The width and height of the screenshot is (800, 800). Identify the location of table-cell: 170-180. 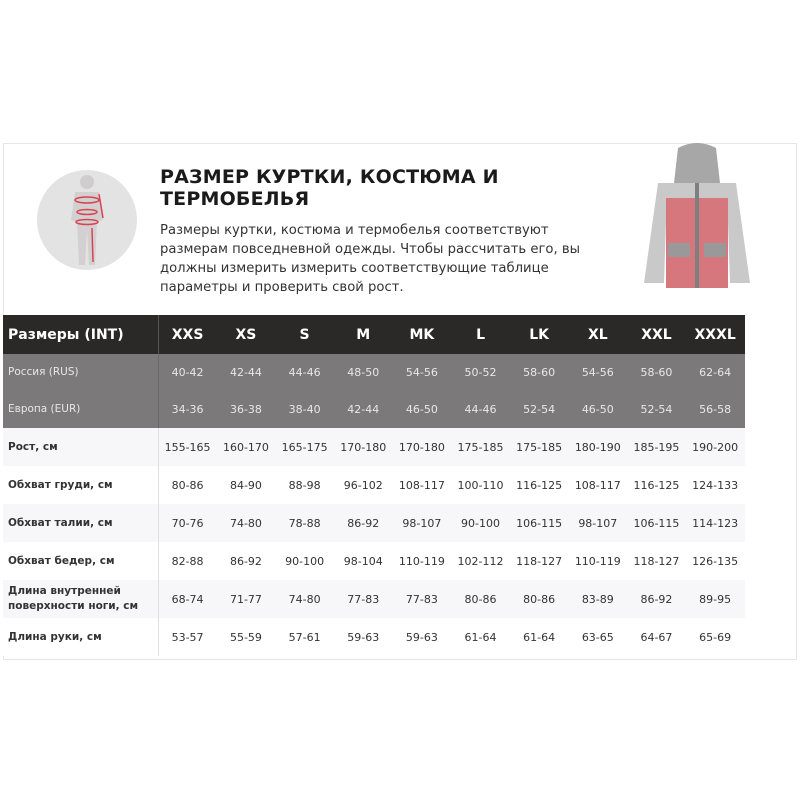
(363, 447).